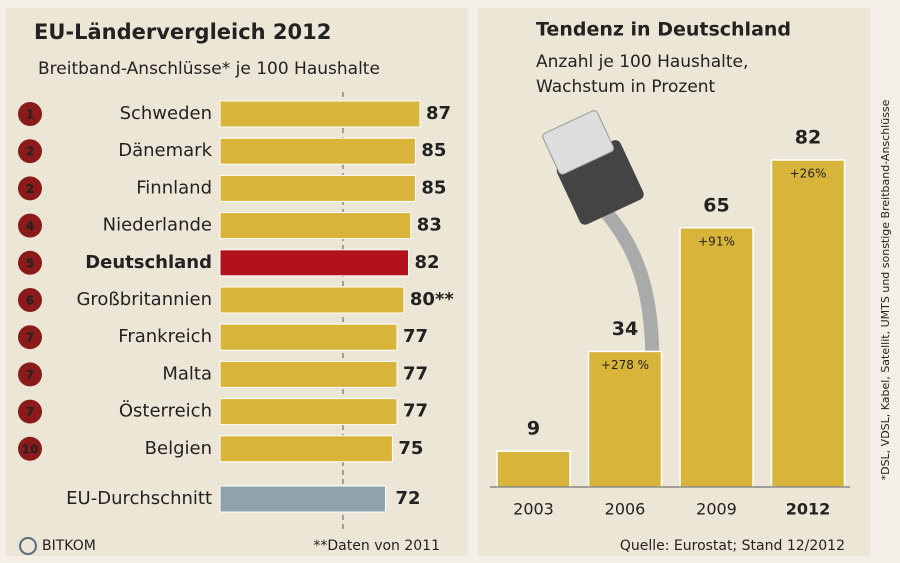 The width and height of the screenshot is (900, 563). What do you see at coordinates (165, 336) in the screenshot?
I see `category-label: Frankreich` at bounding box center [165, 336].